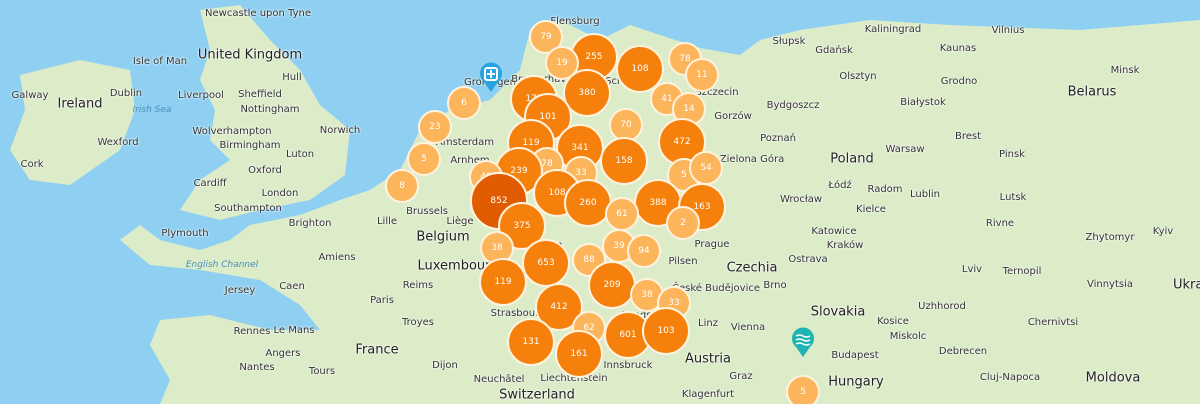 This screenshot has width=1200, height=404. What do you see at coordinates (1110, 284) in the screenshot?
I see `city-label: Vinnytsia` at bounding box center [1110, 284].